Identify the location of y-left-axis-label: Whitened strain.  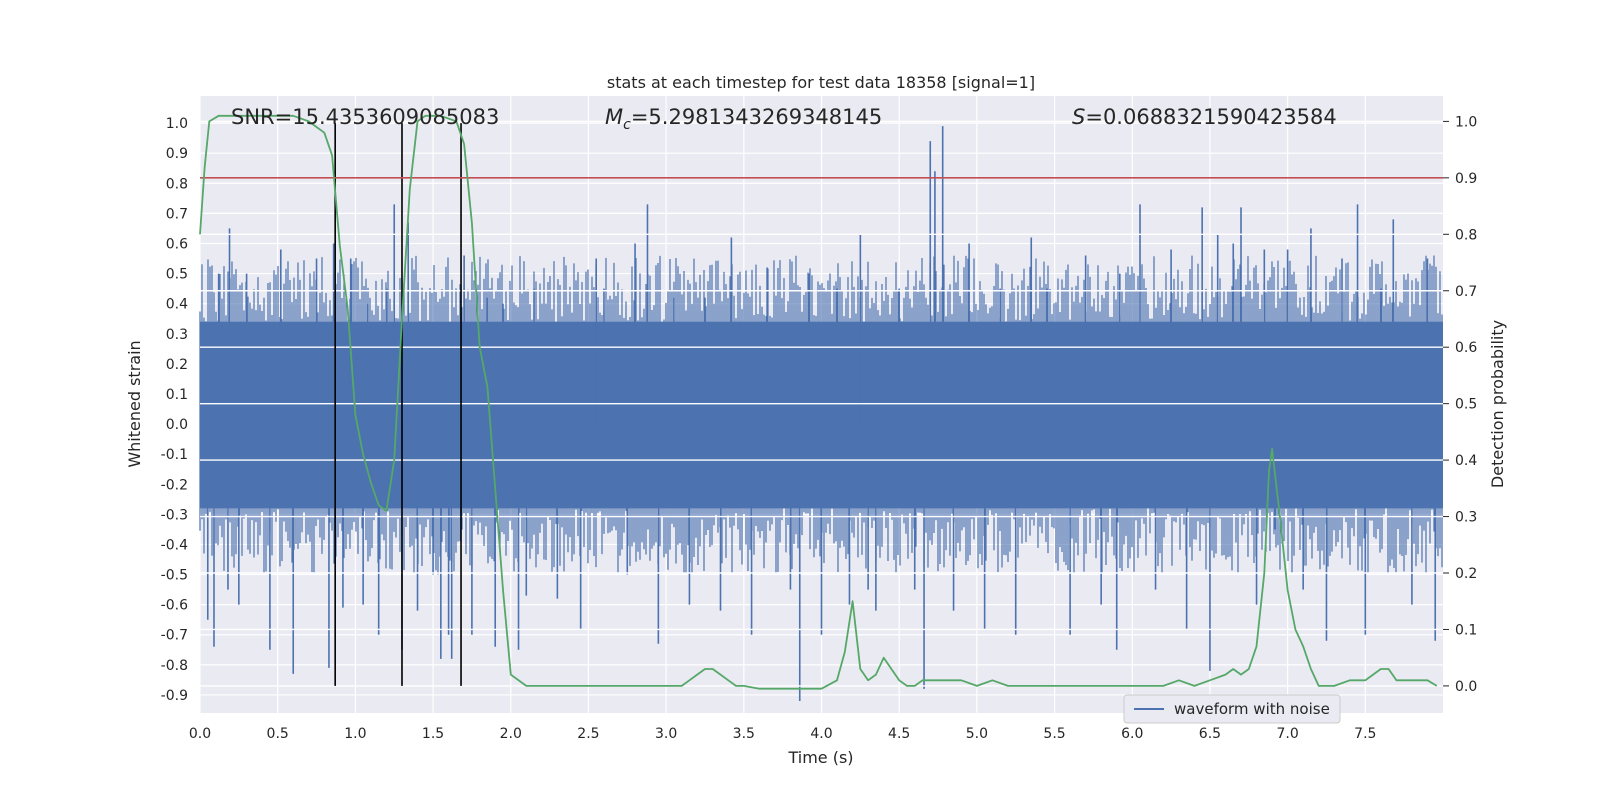
(134, 403).